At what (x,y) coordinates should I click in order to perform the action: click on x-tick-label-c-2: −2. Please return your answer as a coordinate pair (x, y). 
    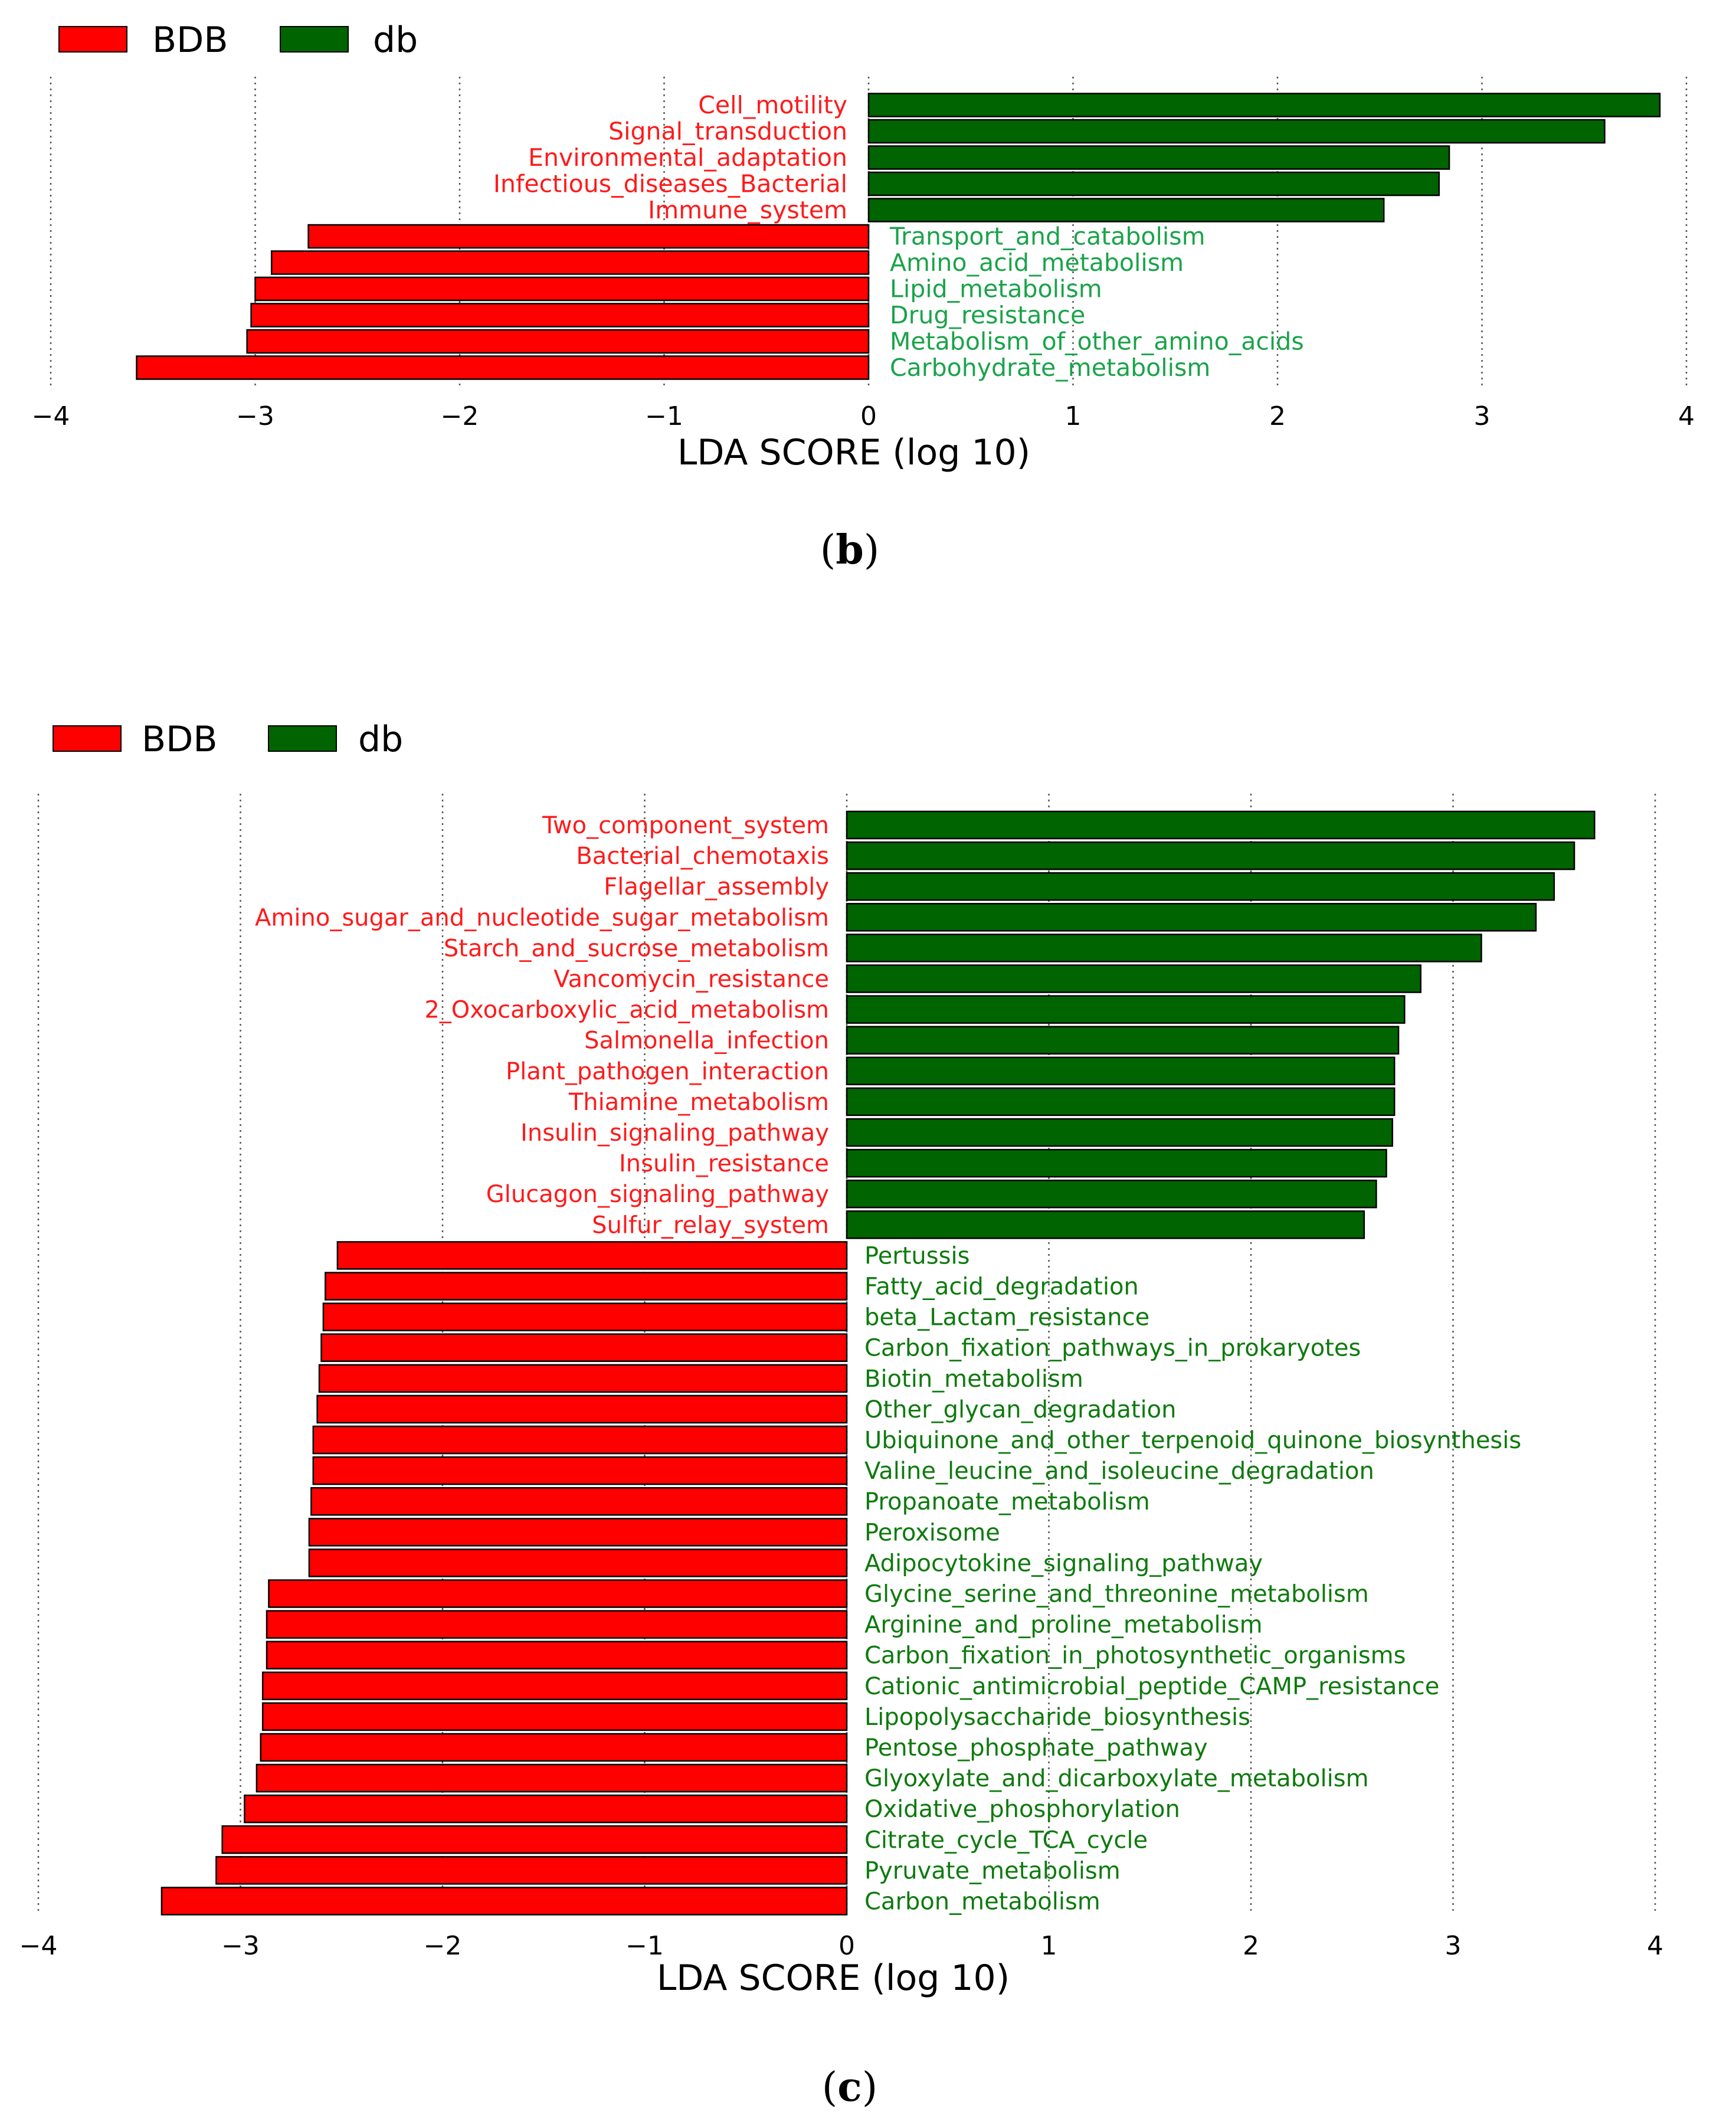
    Looking at the image, I should click on (443, 1946).